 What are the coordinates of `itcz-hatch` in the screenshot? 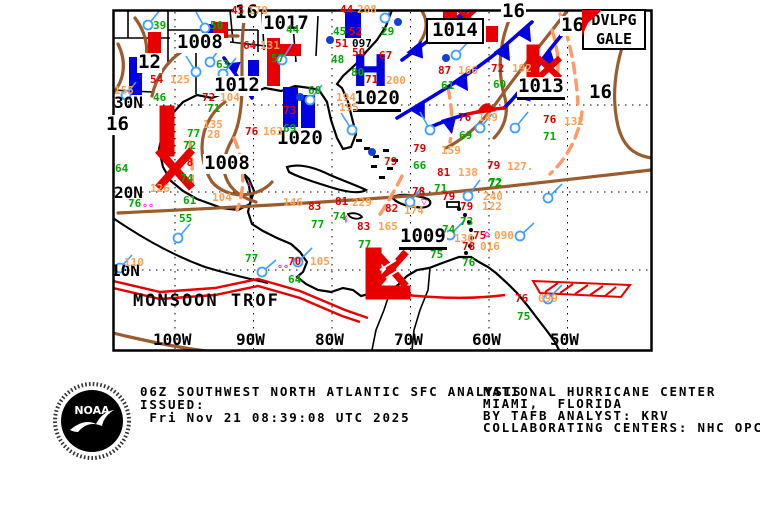 It's located at (581, 289).